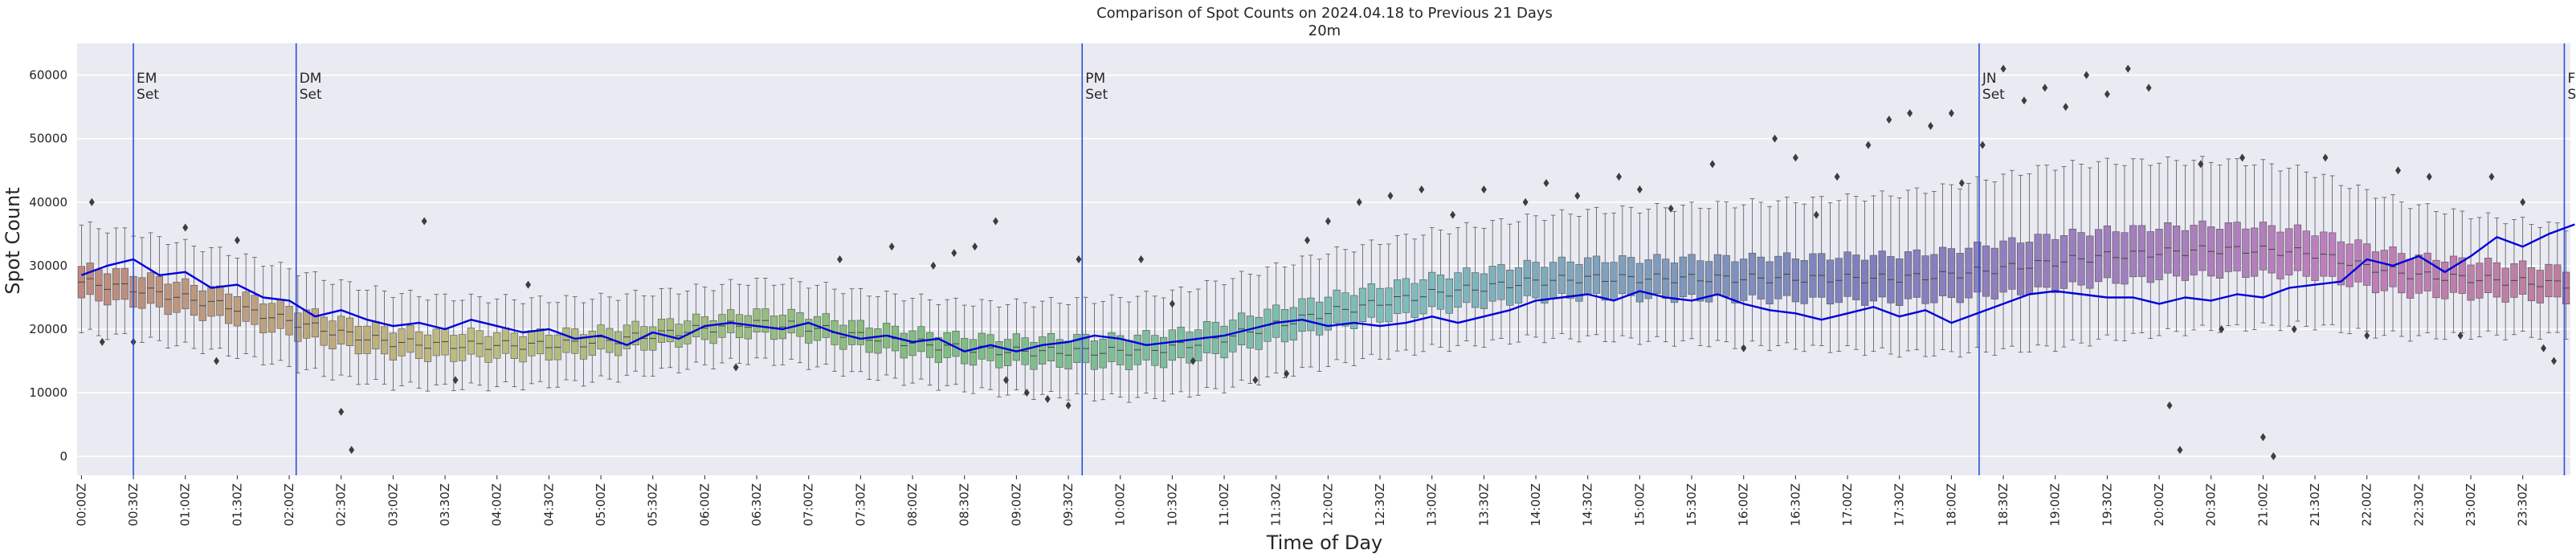 The image size is (2576, 558). Describe the element at coordinates (1639, 505) in the screenshot. I see `x-tick-label: 15:00Z` at that location.